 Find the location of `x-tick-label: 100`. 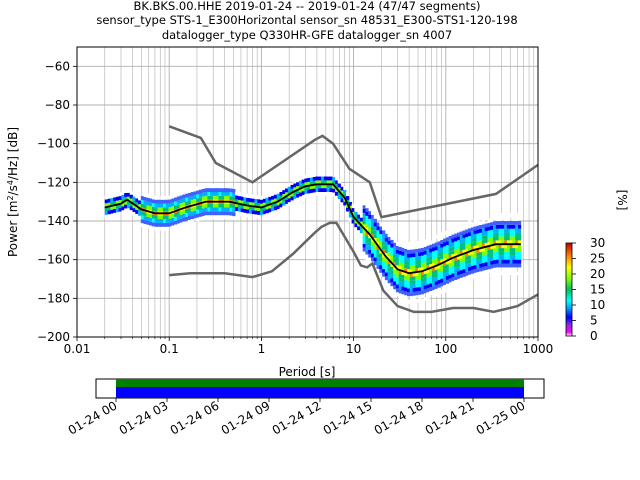

x-tick-label: 100 is located at coordinates (445, 349).